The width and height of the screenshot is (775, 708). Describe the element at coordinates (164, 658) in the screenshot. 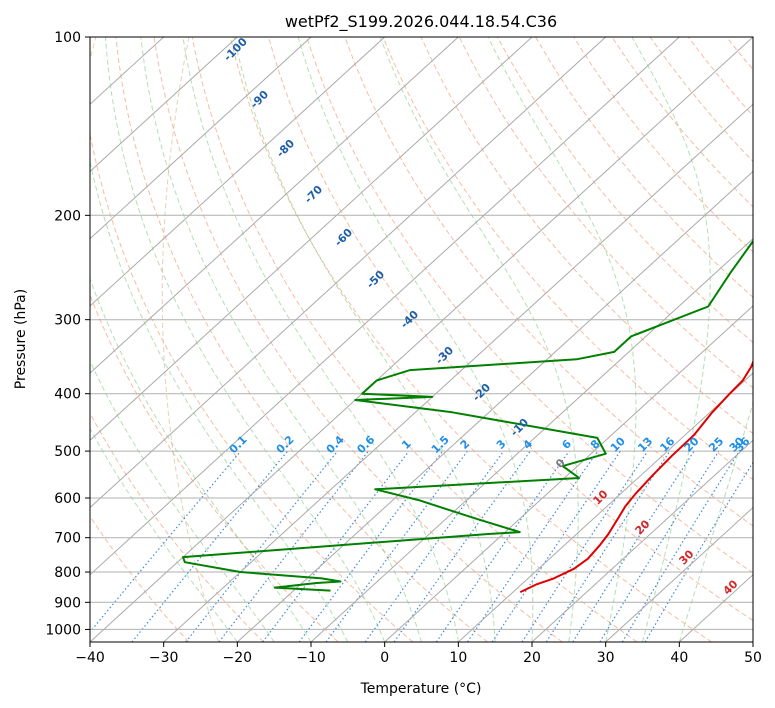

I see `x-tick-label: −30` at that location.